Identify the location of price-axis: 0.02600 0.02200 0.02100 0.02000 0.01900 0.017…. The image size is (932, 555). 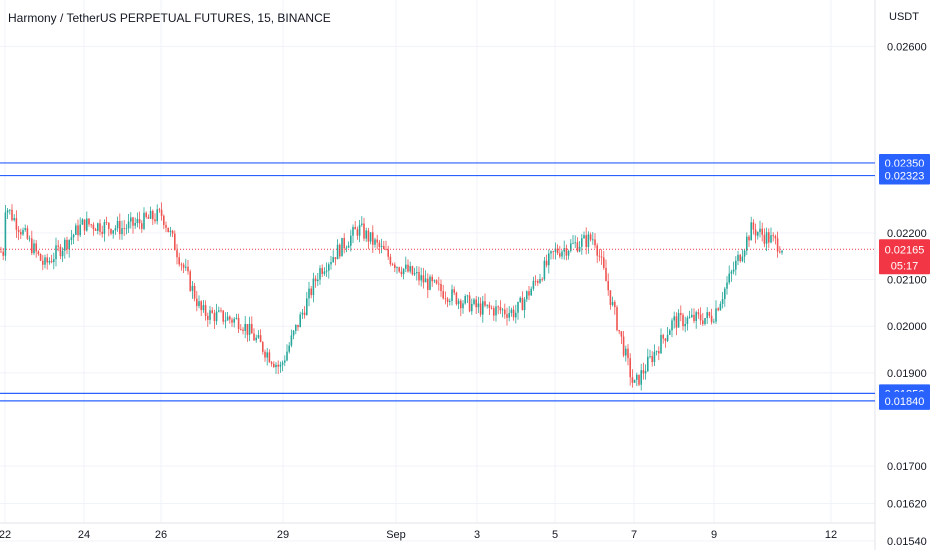
(907, 294).